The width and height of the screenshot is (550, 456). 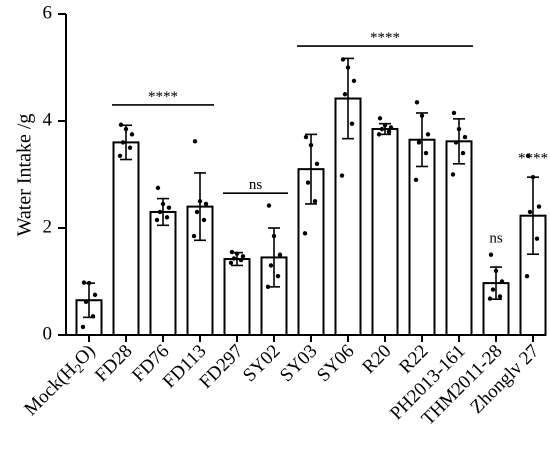 I want to click on y-ticks-layer: 0 2 4 6, so click(x=54, y=173).